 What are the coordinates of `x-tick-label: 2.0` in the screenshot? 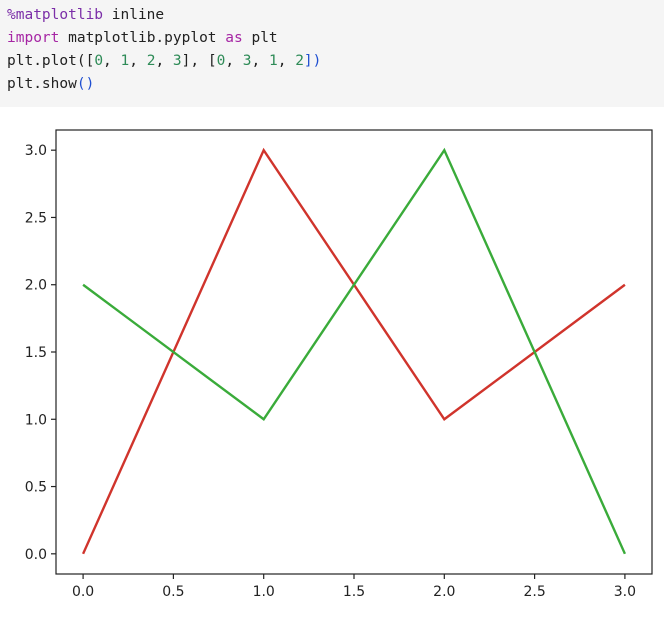 It's located at (444, 592).